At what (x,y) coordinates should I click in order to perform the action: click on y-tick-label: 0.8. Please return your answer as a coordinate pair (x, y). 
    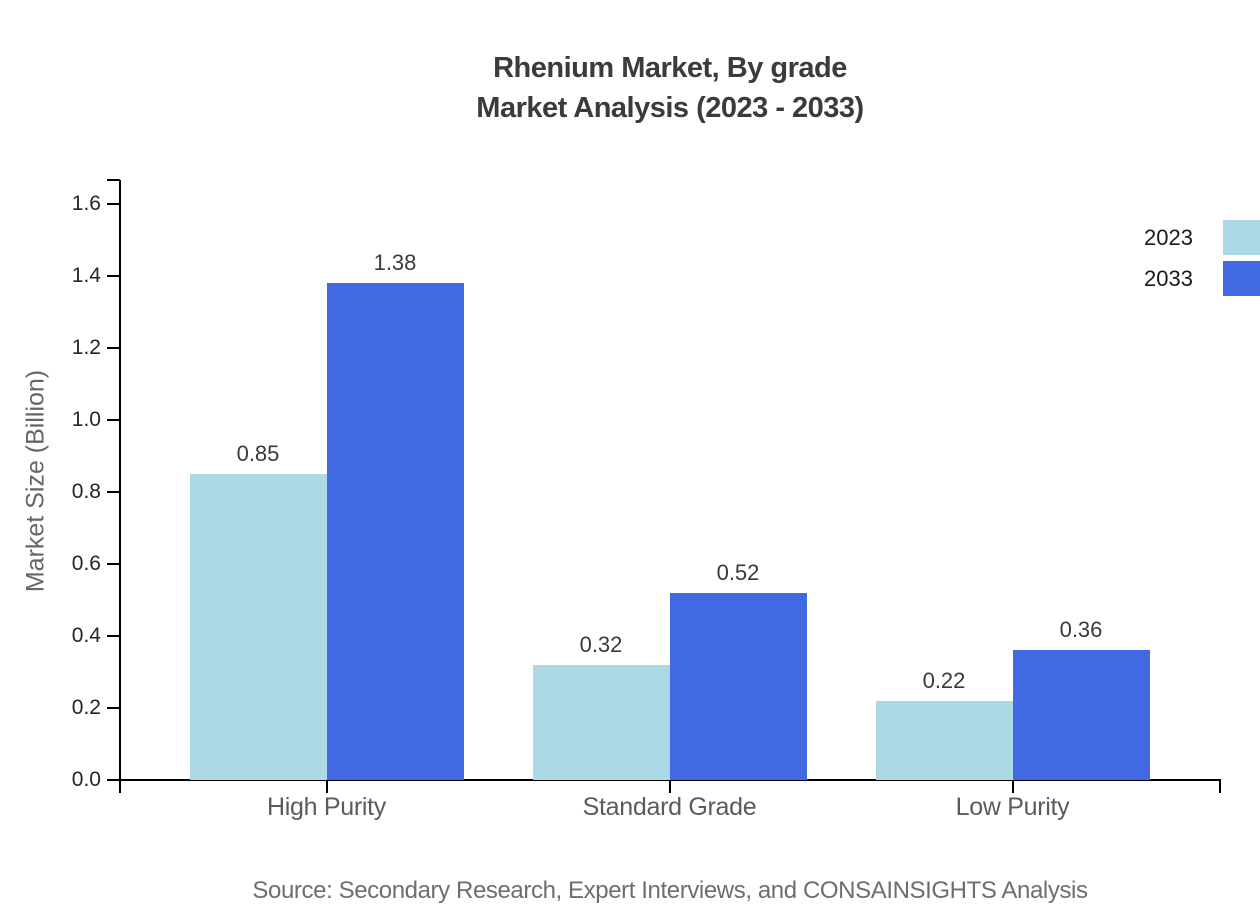
    Looking at the image, I should click on (86, 491).